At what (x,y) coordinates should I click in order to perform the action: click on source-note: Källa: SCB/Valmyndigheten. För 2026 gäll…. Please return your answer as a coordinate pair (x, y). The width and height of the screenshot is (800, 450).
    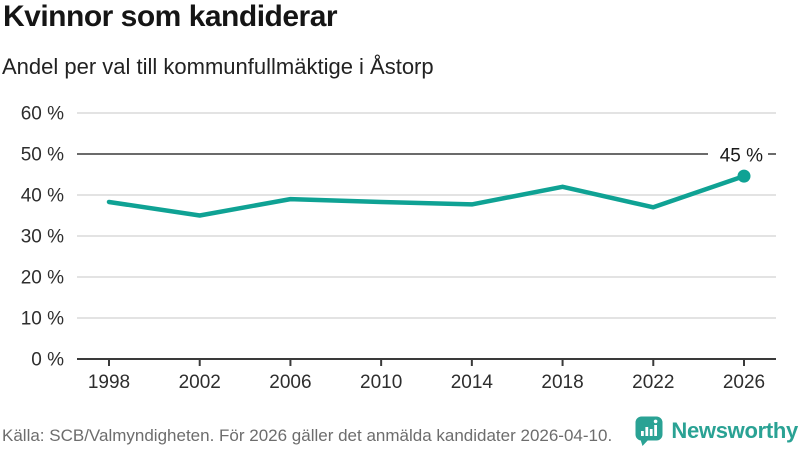
    Looking at the image, I should click on (307, 435).